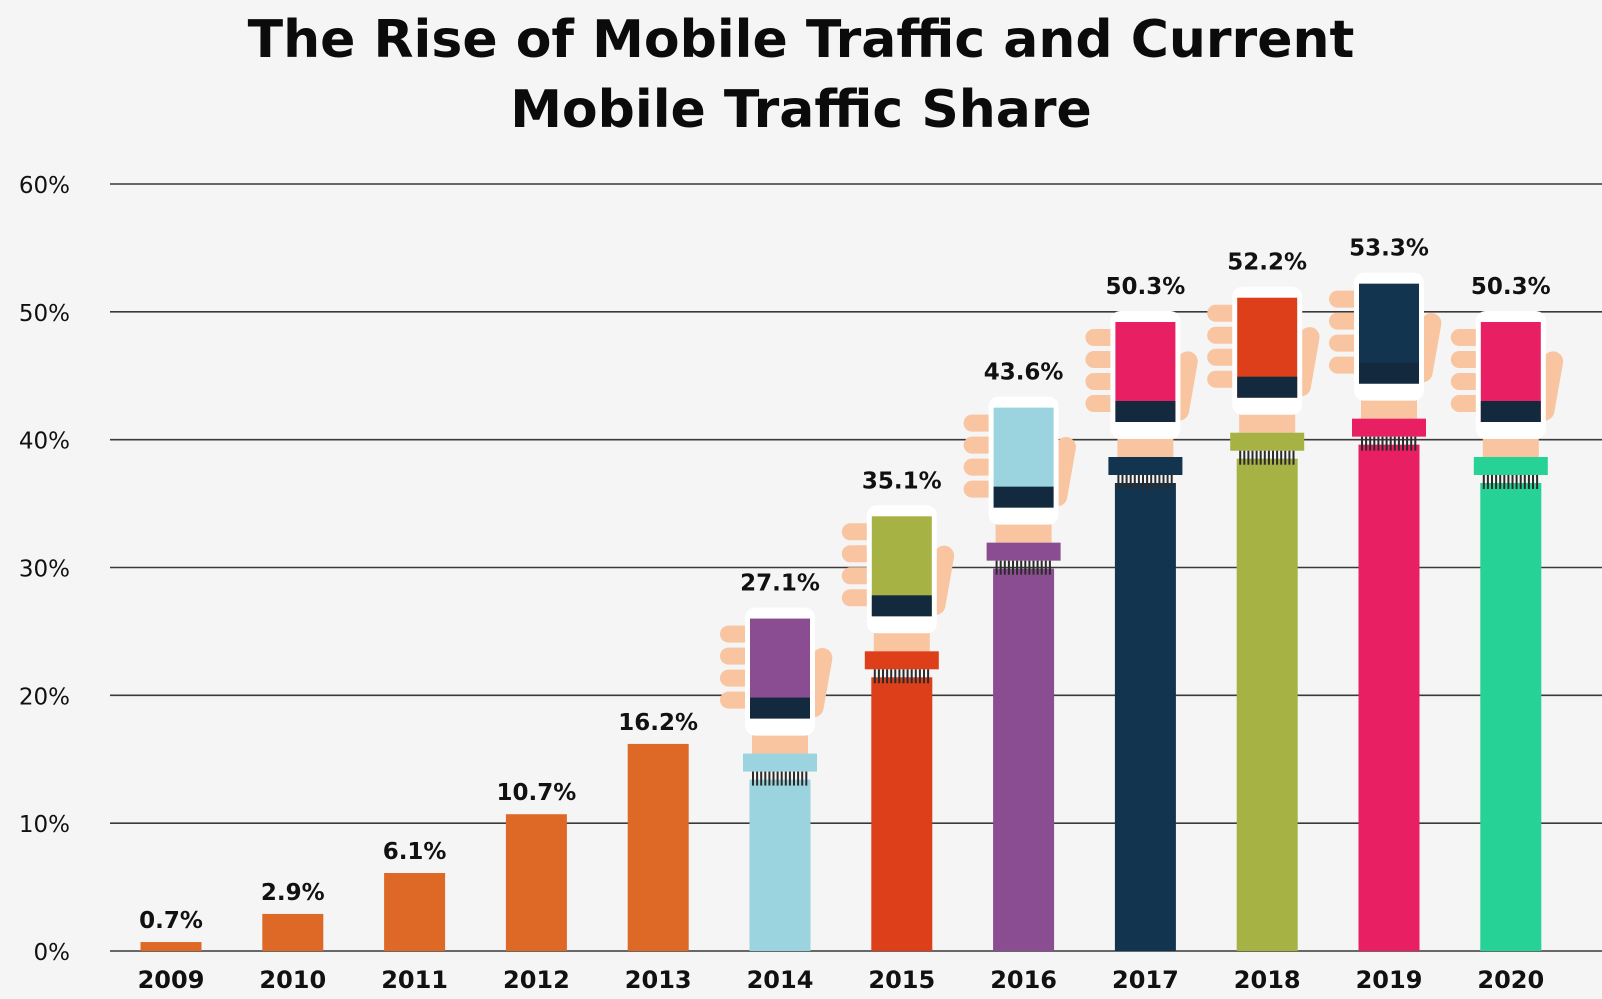 The image size is (1602, 999). I want to click on bar-group: 43.6% 2016, so click(1019, 677).